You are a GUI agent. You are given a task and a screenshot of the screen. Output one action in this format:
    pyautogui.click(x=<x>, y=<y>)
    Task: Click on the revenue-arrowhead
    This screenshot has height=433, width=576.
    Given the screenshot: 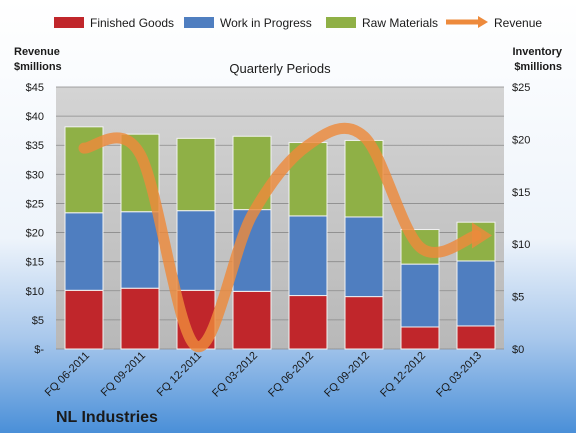 What is the action you would take?
    pyautogui.click(x=482, y=235)
    